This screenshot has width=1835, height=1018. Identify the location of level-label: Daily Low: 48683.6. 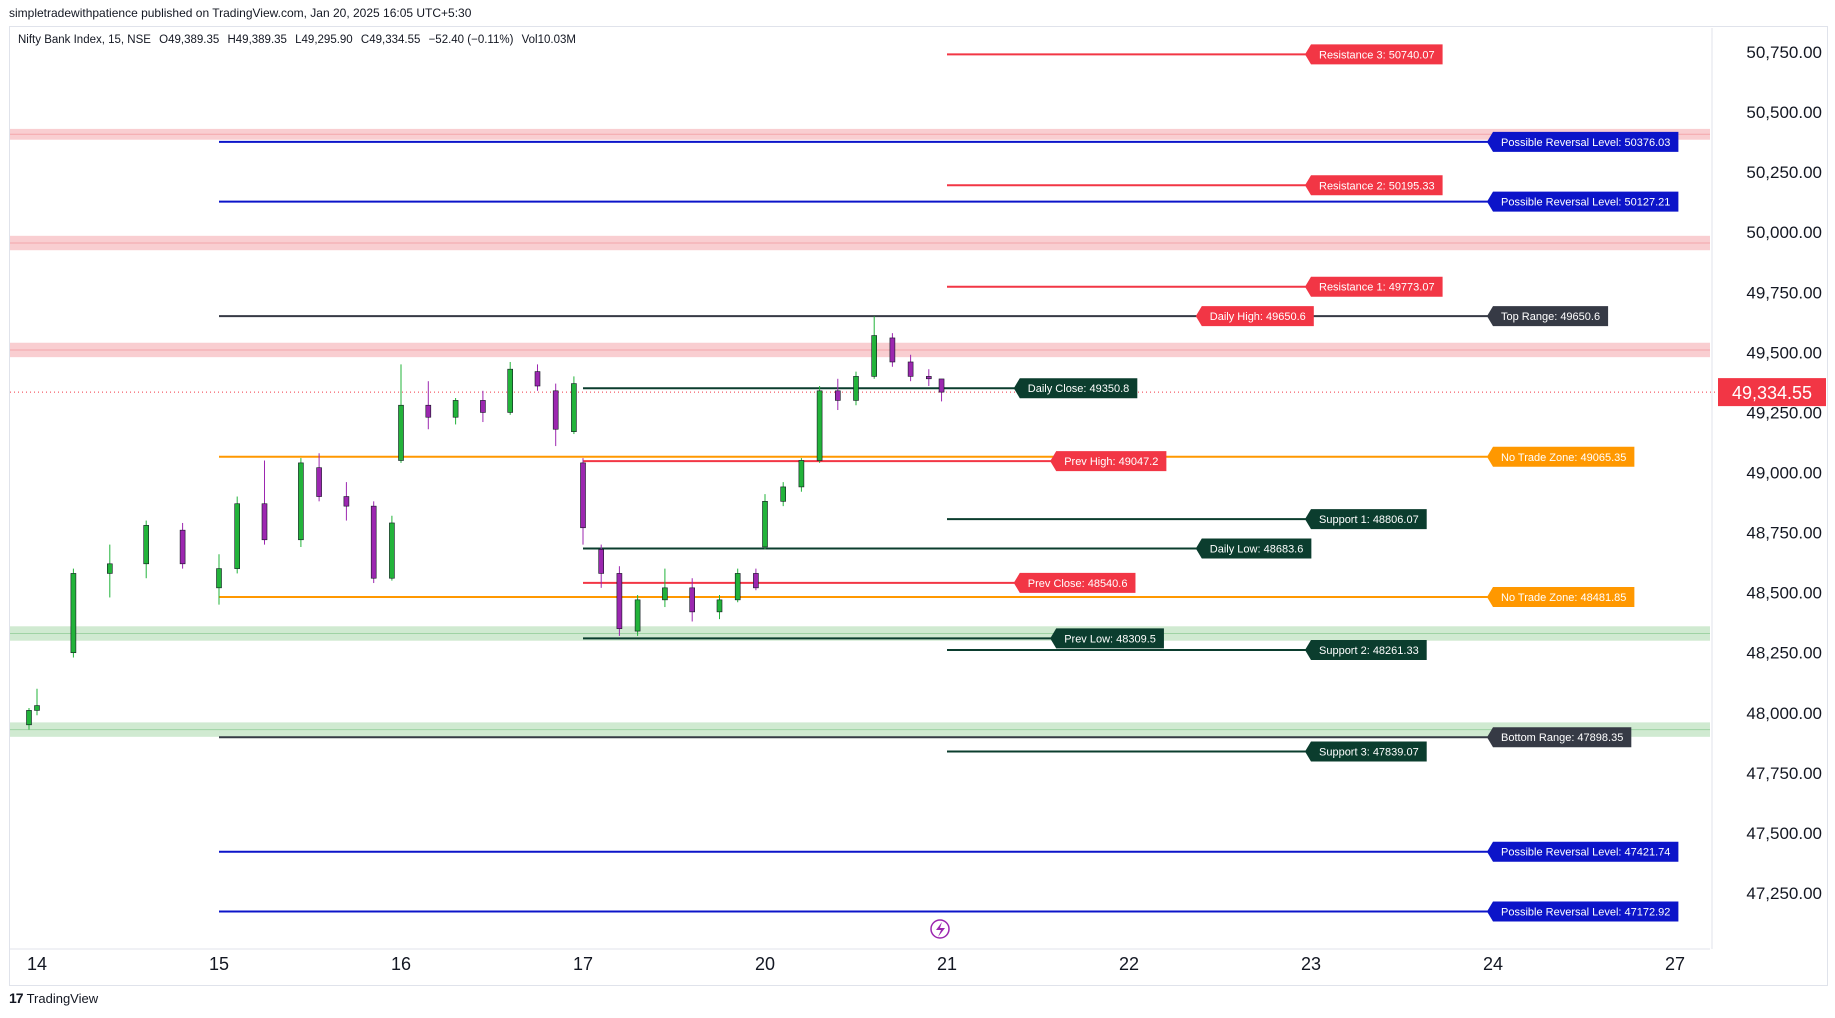
(1257, 550).